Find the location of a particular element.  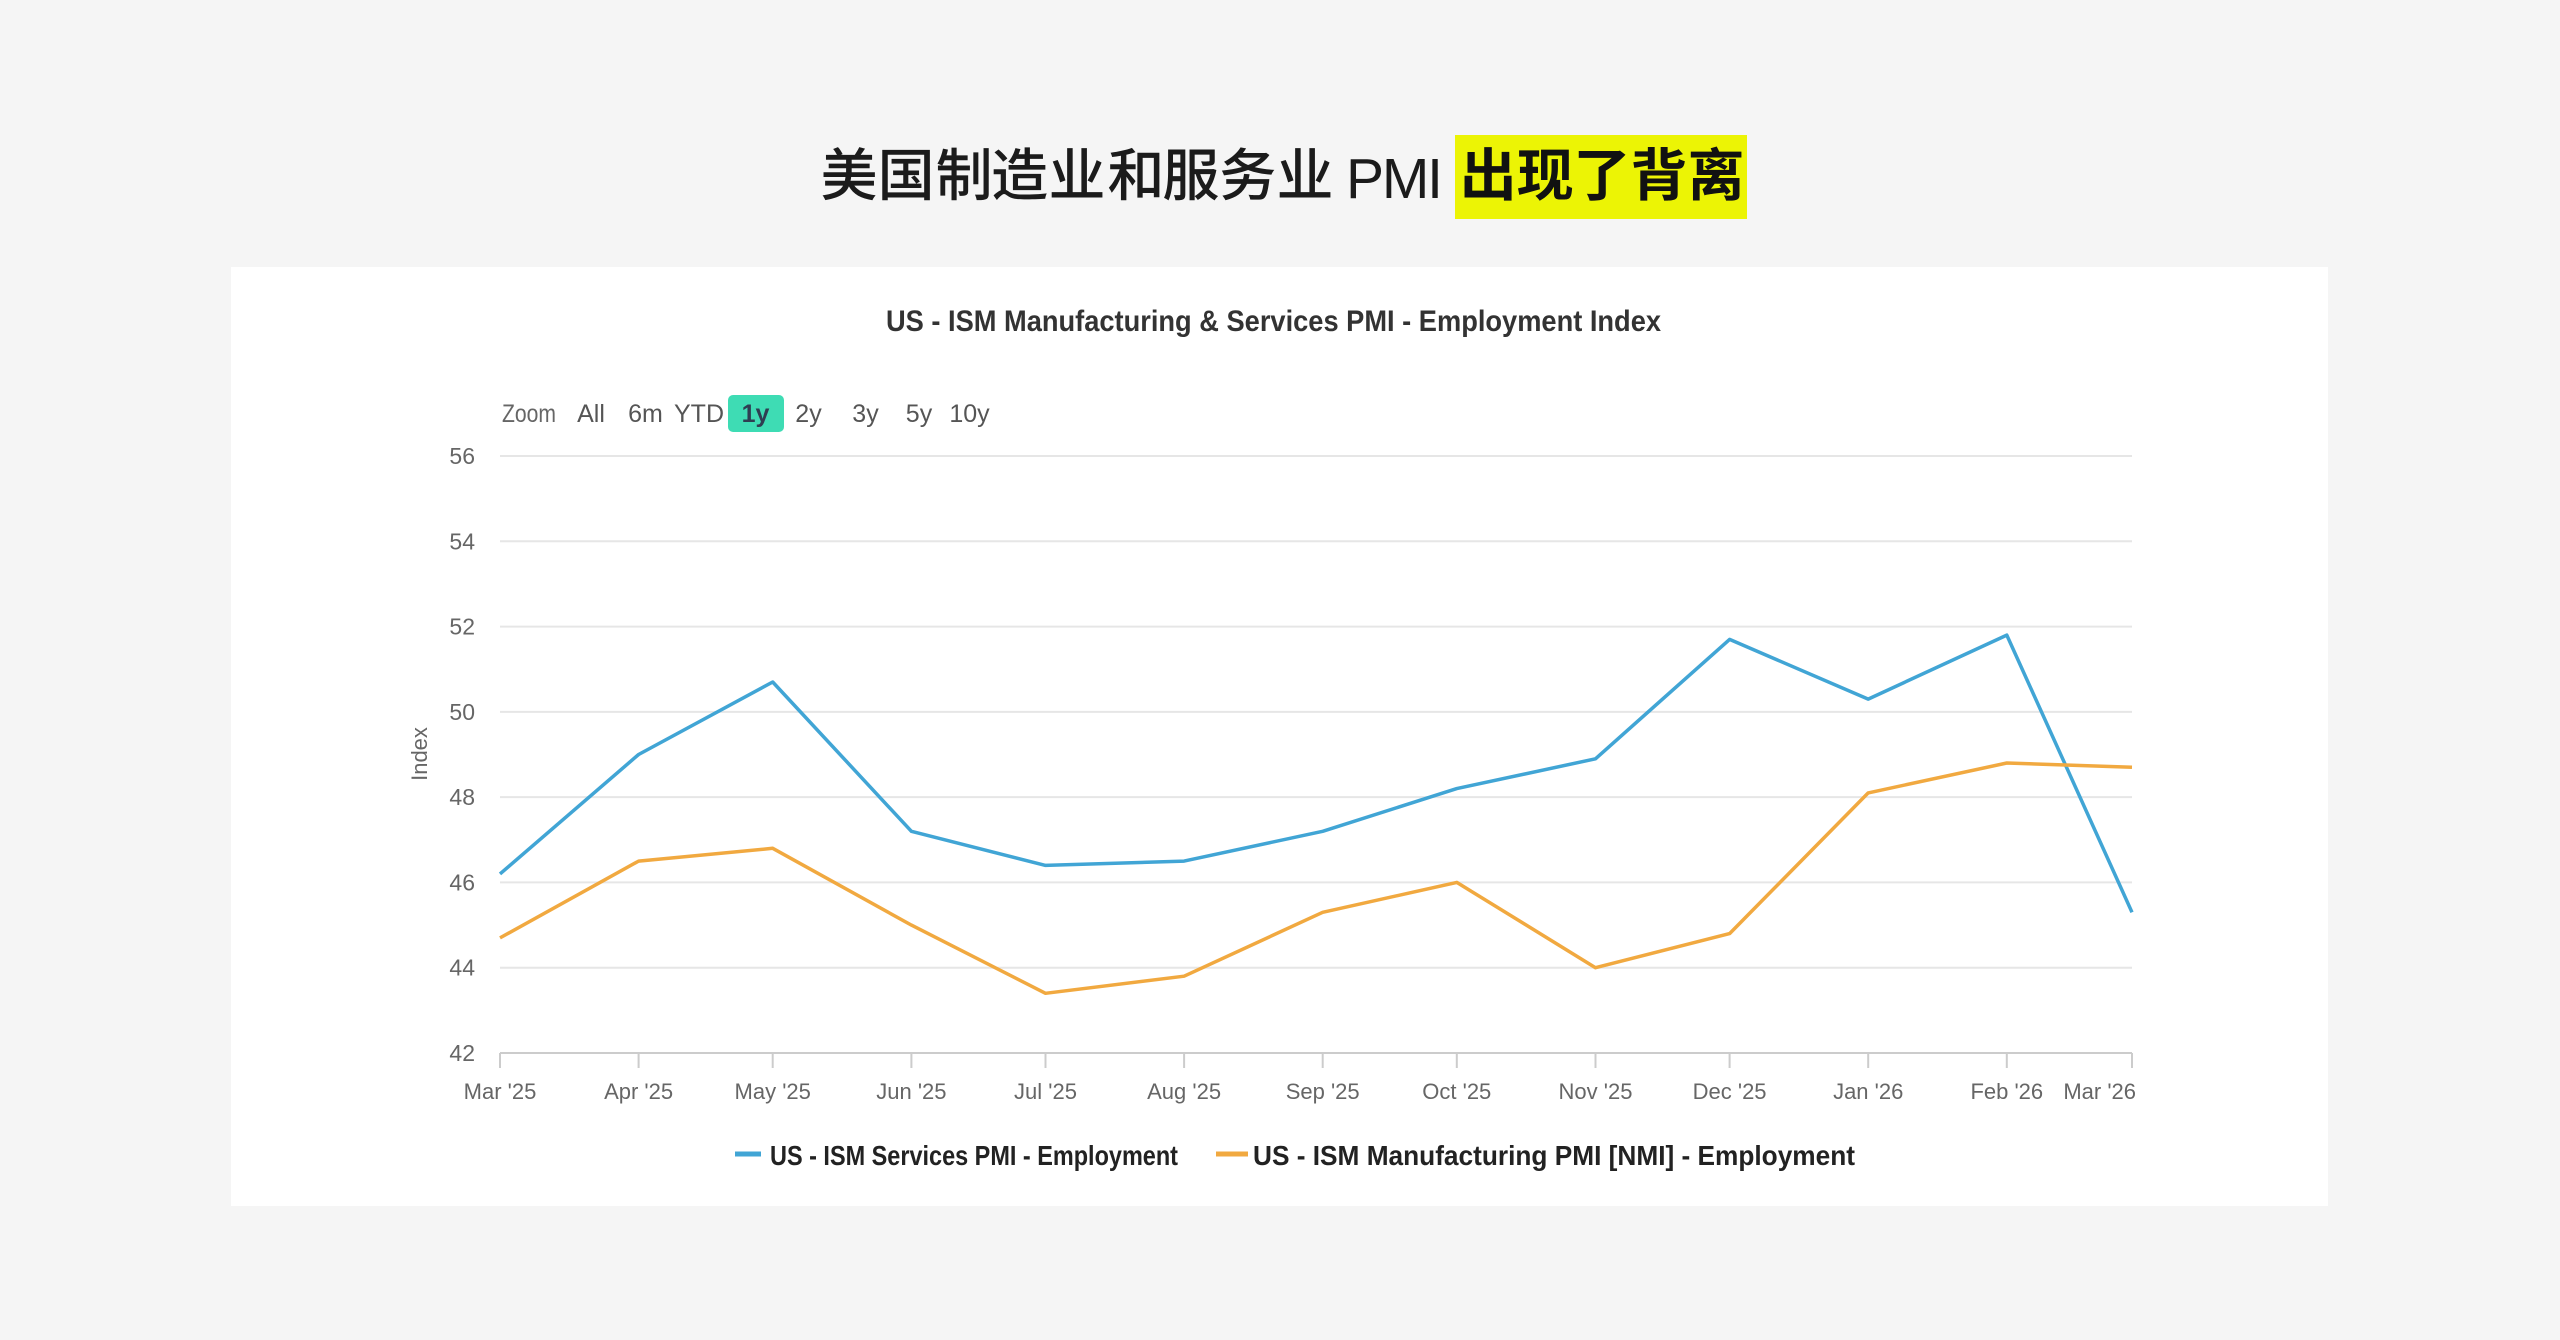

svg-text: 3y is located at coordinates (865, 414).